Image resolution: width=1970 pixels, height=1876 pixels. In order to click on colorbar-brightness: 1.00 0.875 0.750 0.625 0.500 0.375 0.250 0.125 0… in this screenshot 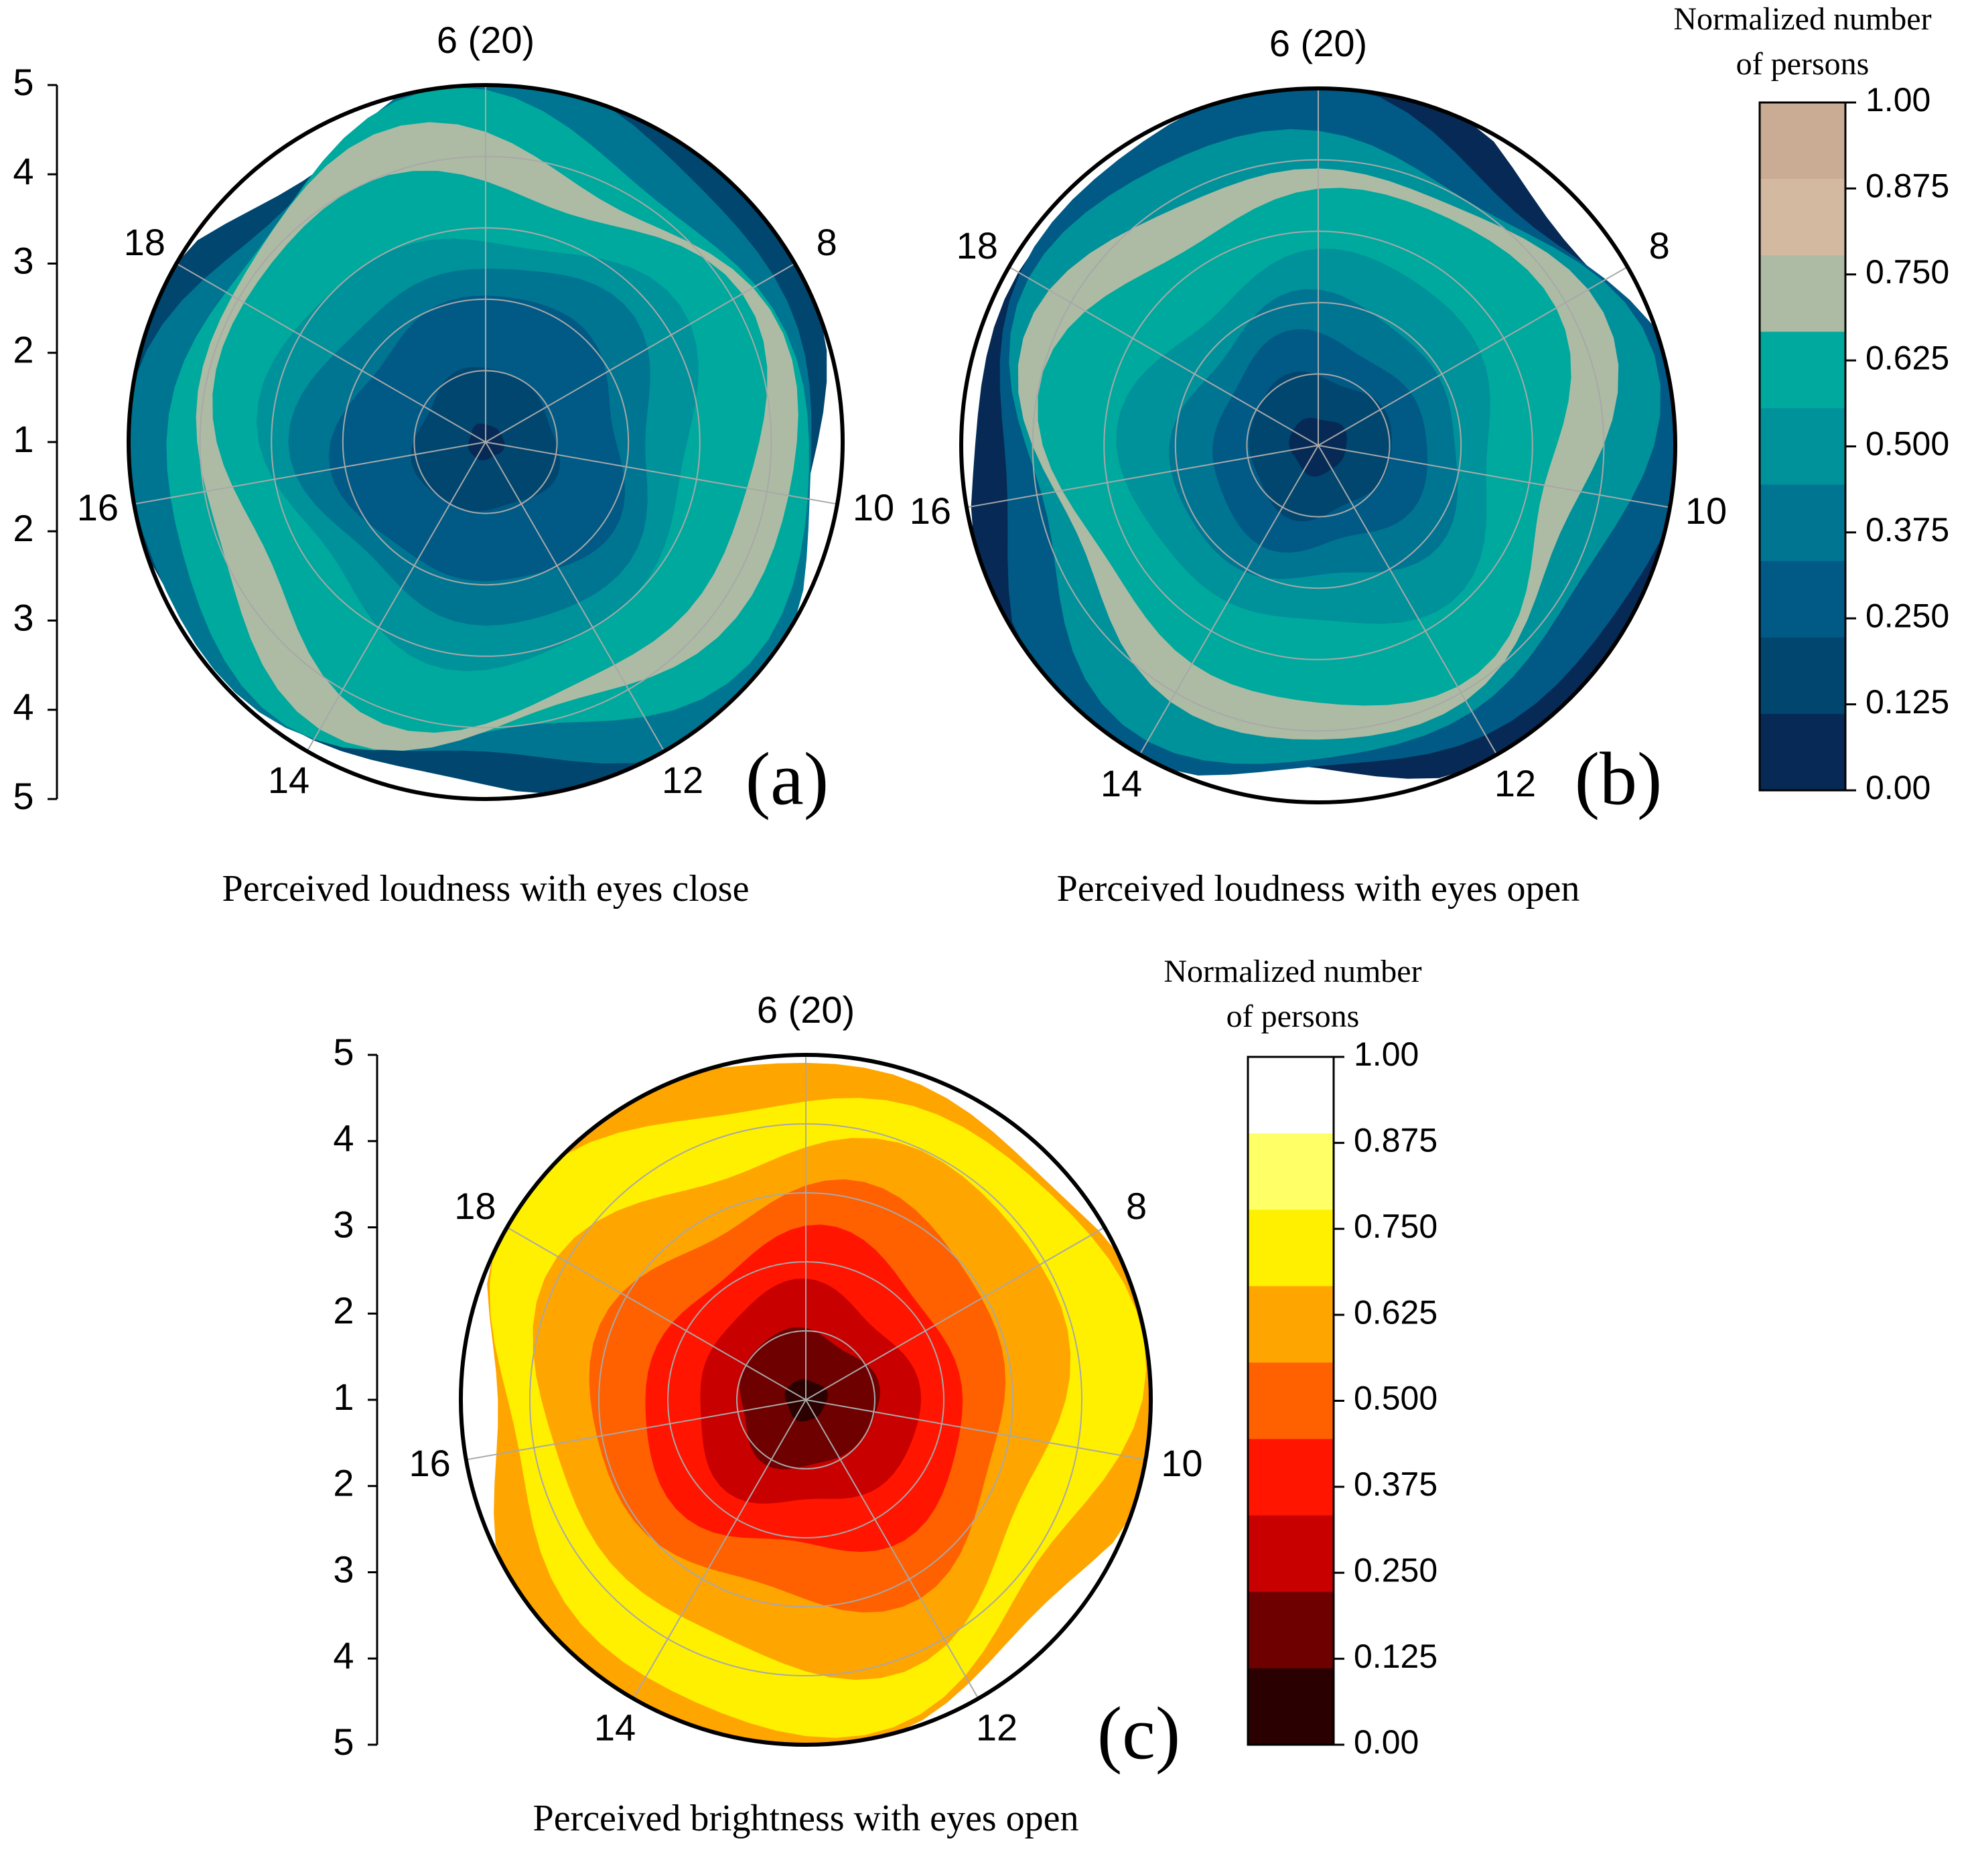, I will do `click(1301, 1357)`.